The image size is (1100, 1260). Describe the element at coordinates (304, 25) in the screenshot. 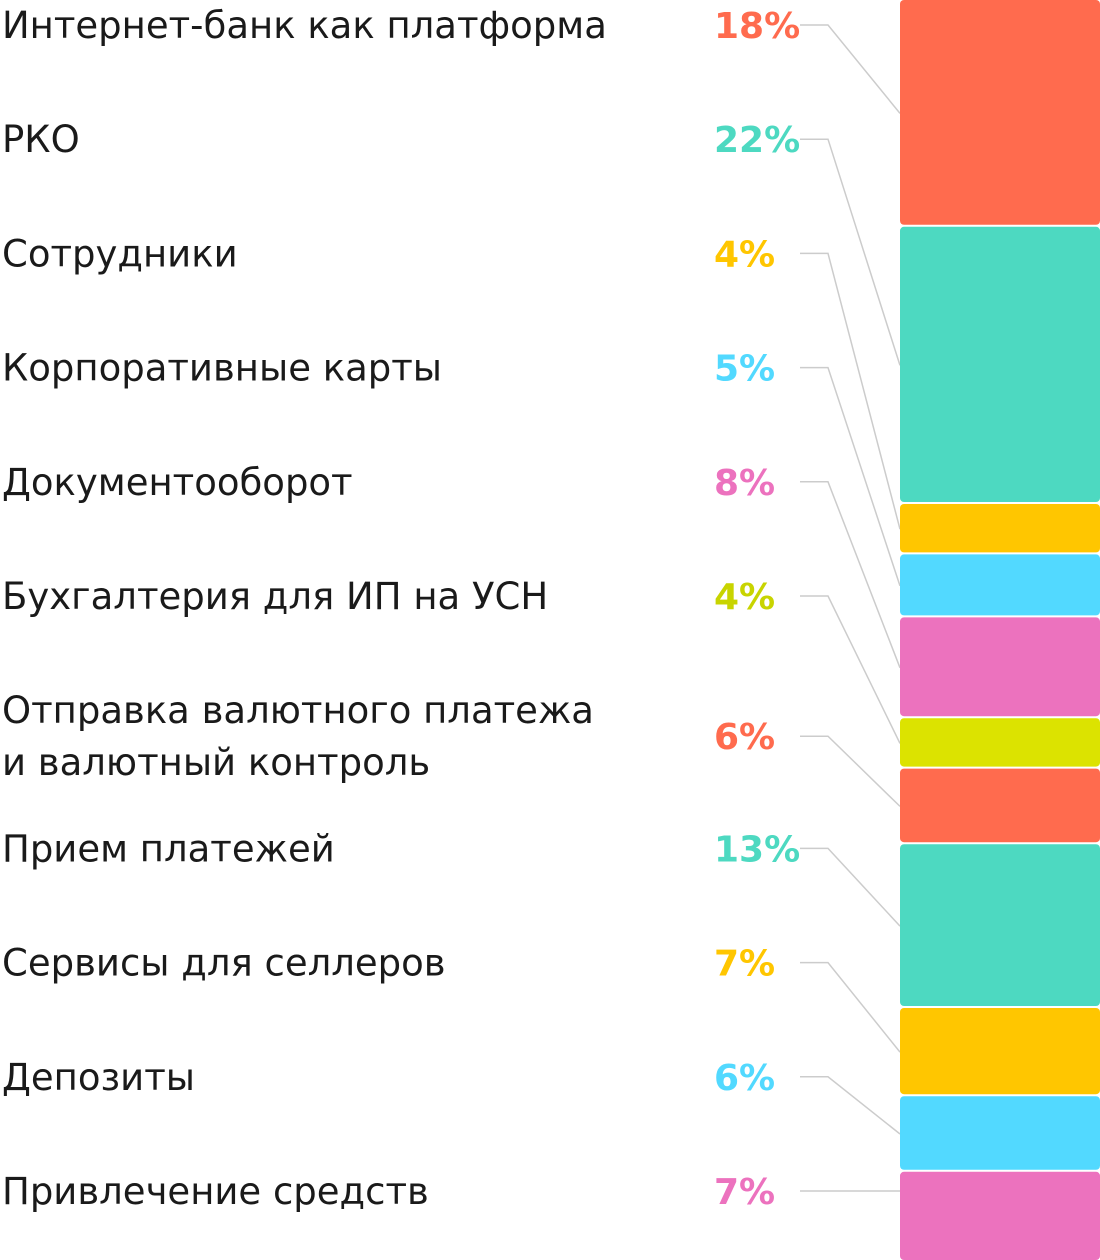

I see `category-label: Интернет-банк как платформа` at that location.